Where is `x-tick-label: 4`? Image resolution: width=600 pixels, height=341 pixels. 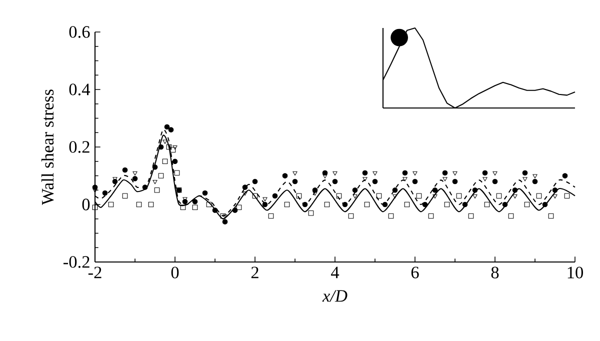
x-tick-label: 4 is located at coordinates (335, 272).